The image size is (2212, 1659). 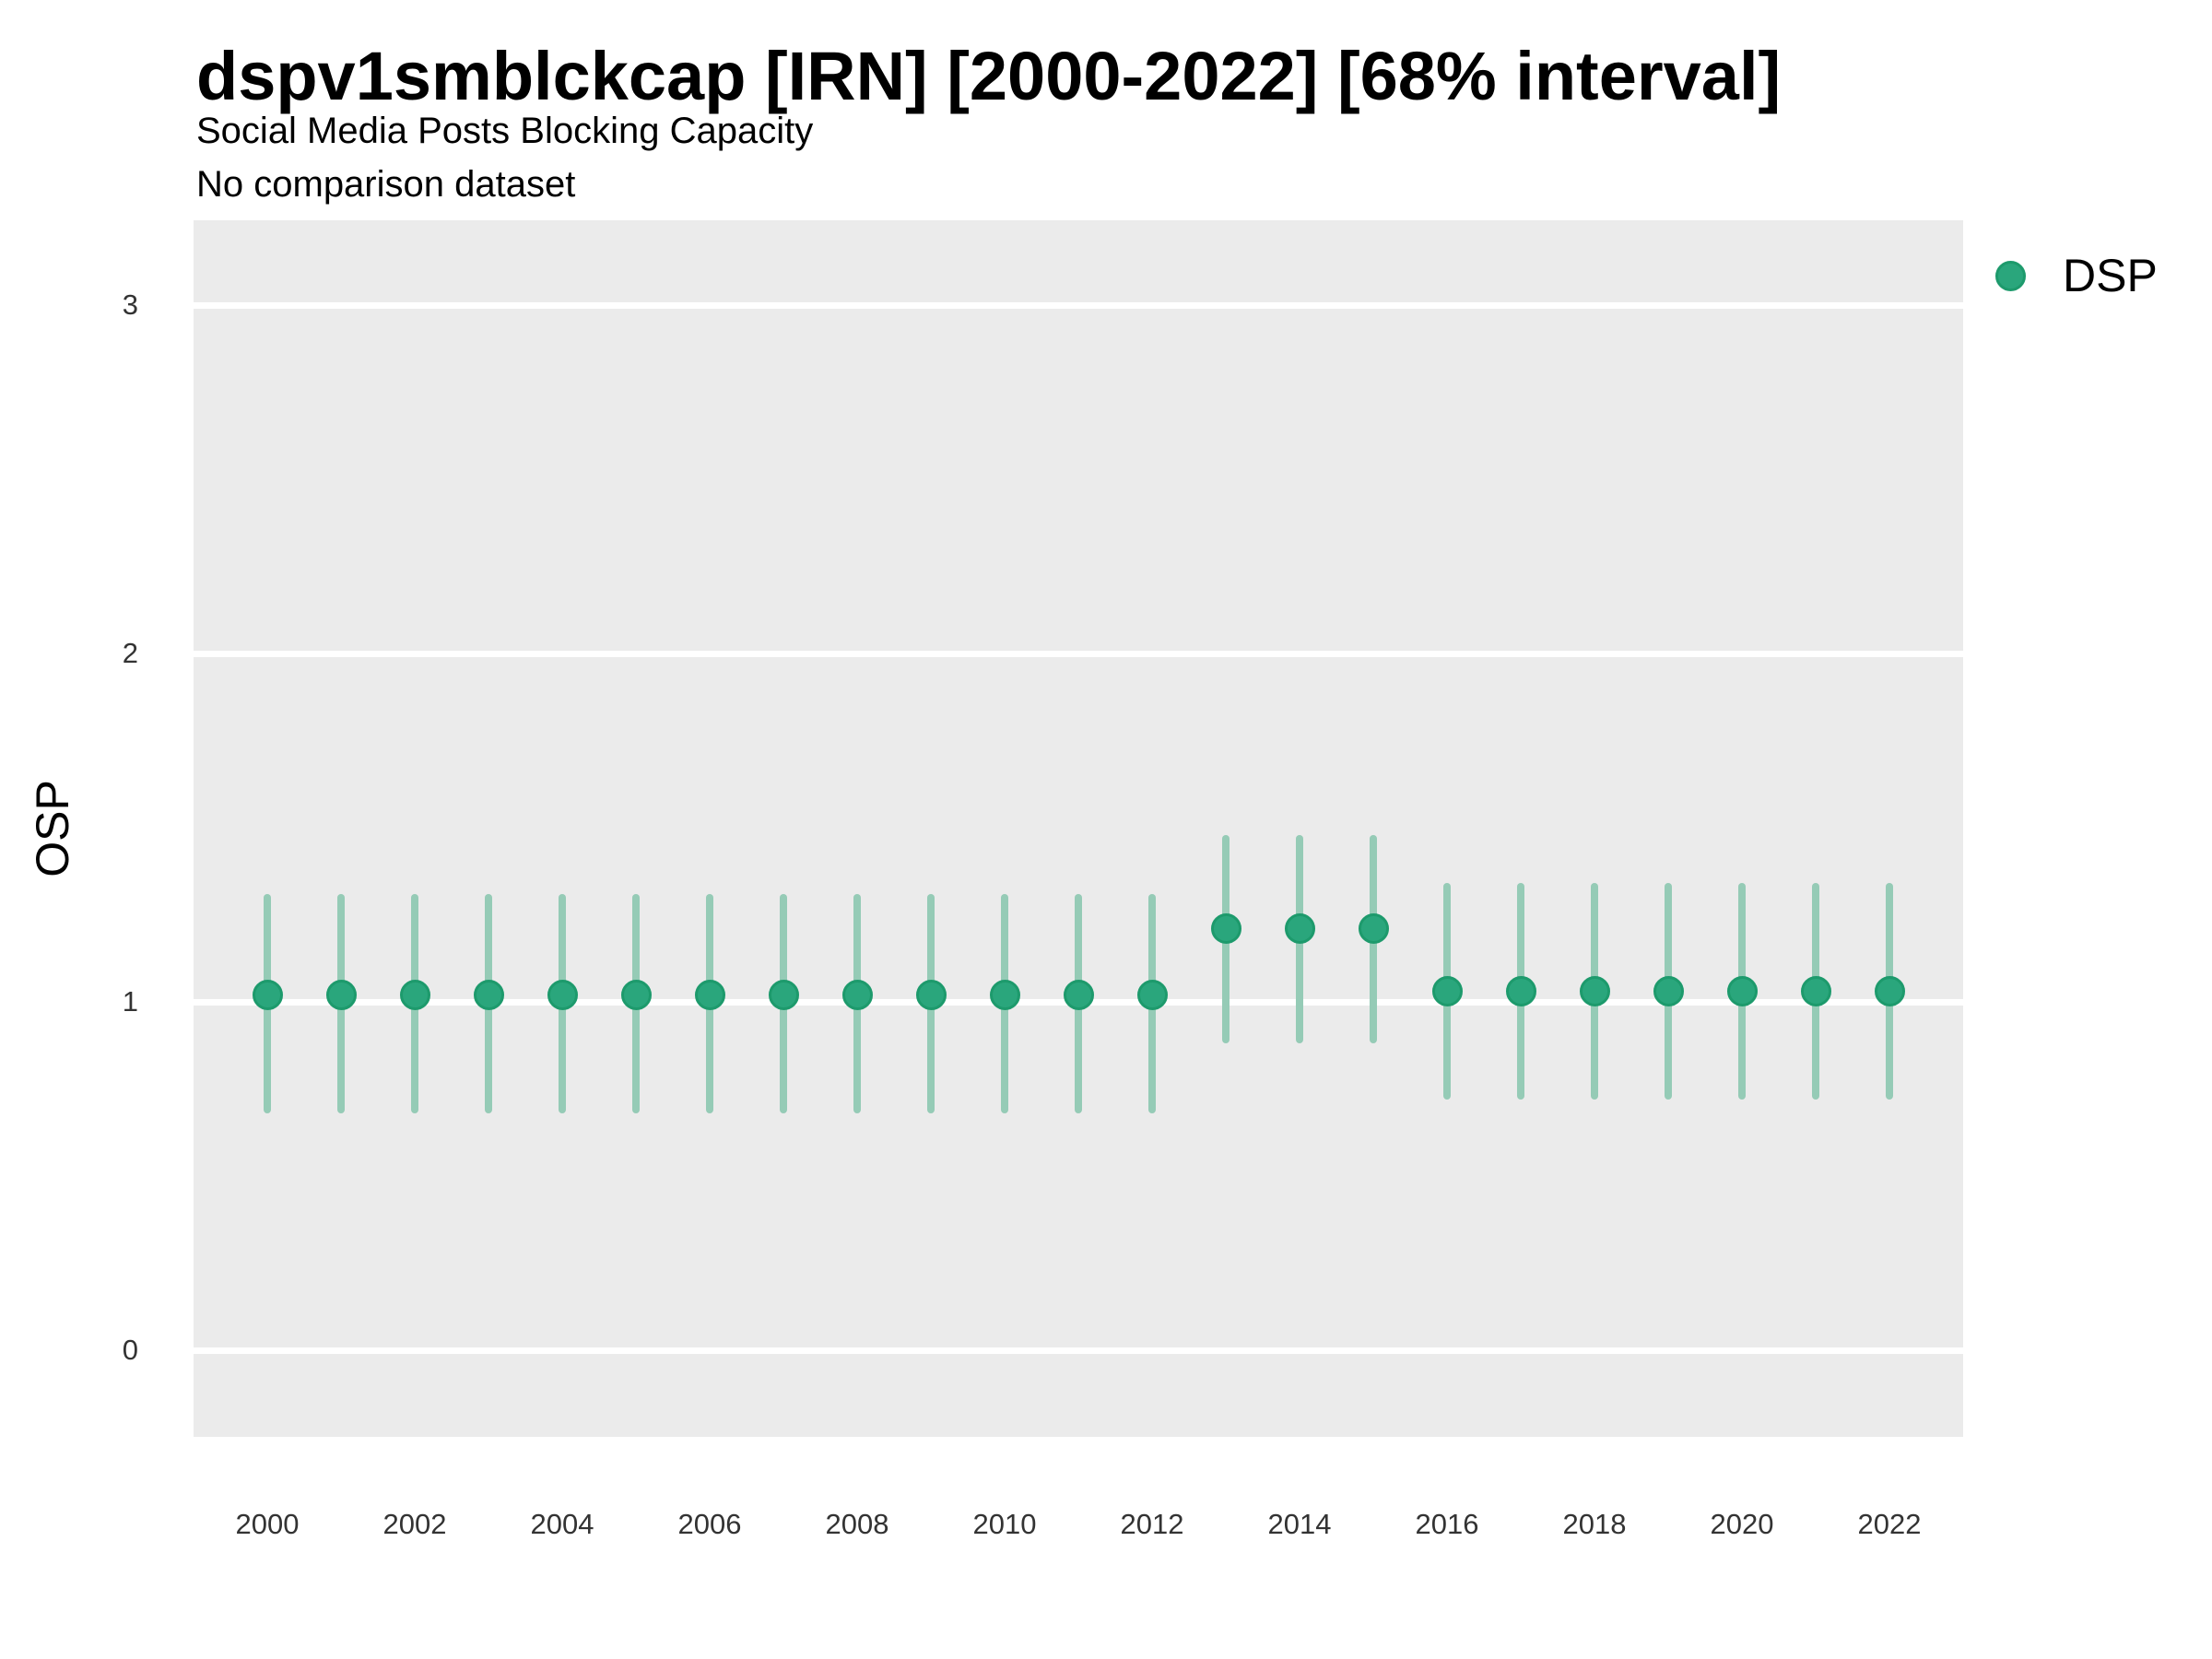 What do you see at coordinates (636, 994) in the screenshot?
I see `point-2005` at bounding box center [636, 994].